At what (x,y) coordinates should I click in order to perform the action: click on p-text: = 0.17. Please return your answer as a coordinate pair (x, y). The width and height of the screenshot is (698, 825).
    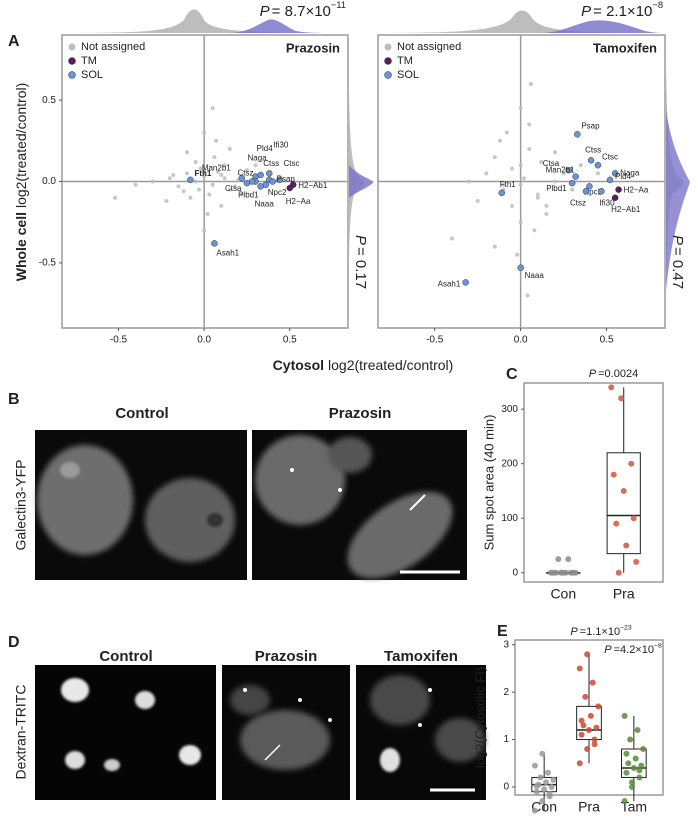
    Looking at the image, I should click on (360, 268).